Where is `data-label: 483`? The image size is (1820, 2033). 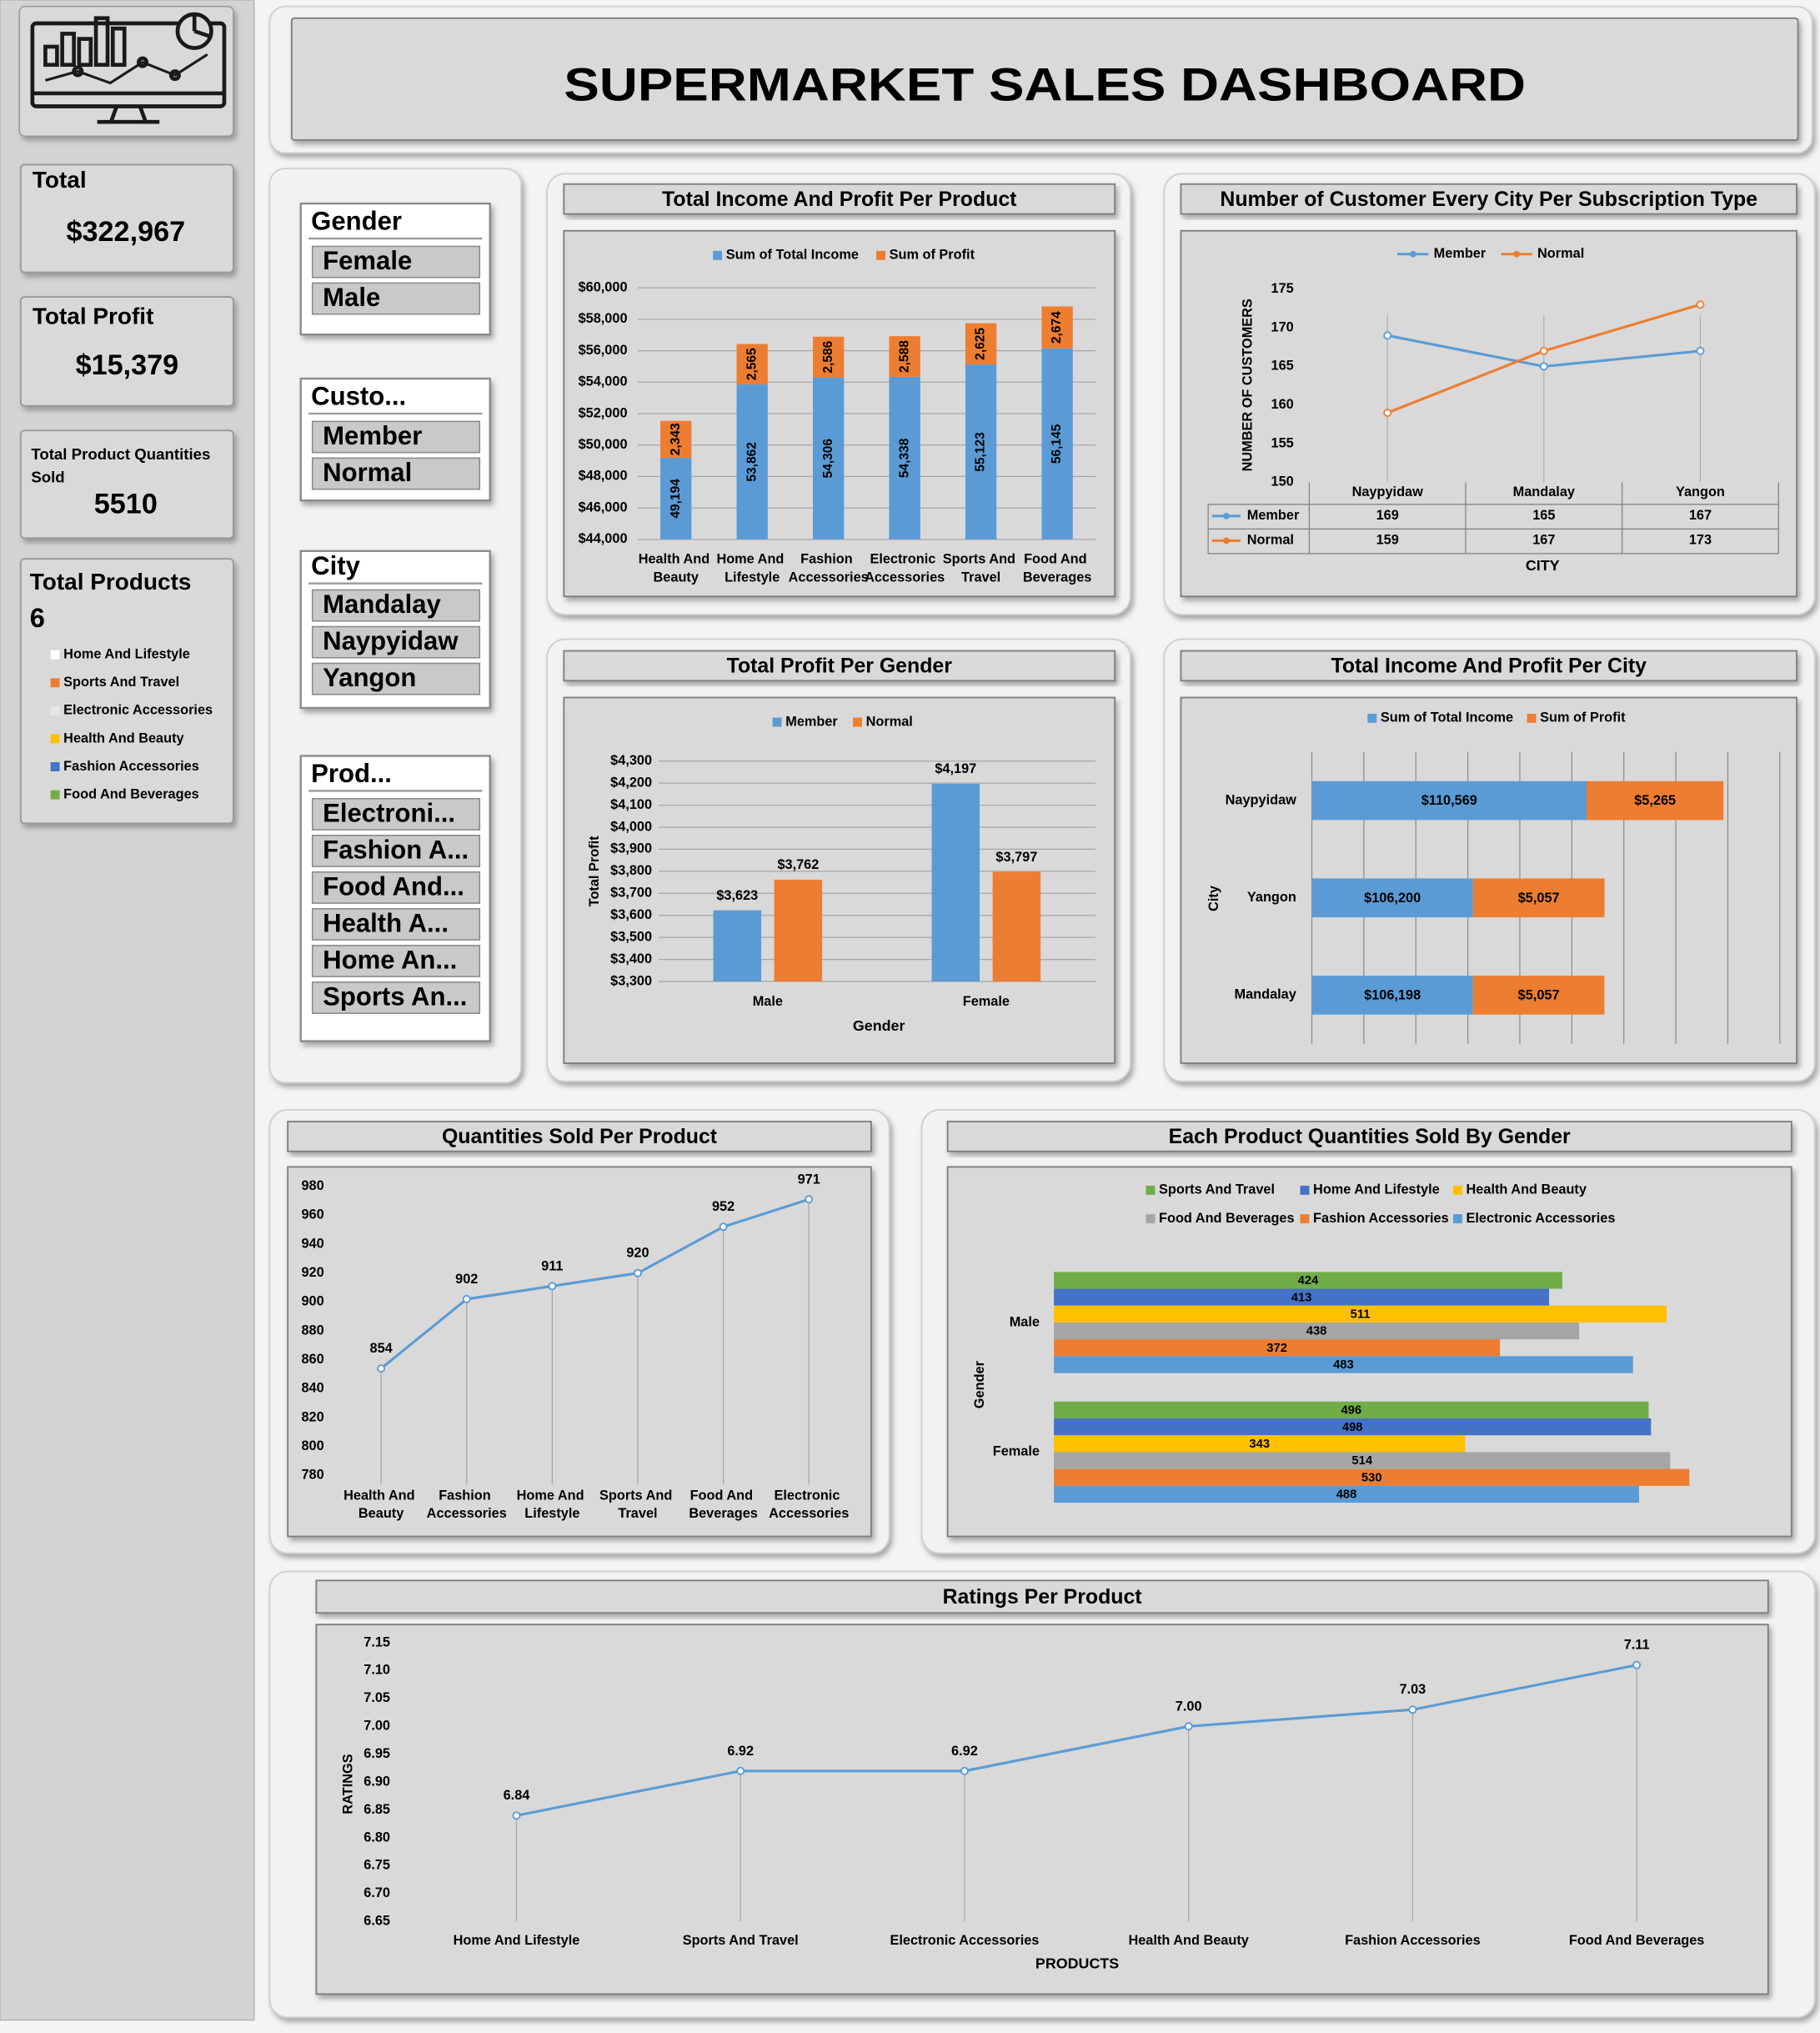 data-label: 483 is located at coordinates (1343, 1365).